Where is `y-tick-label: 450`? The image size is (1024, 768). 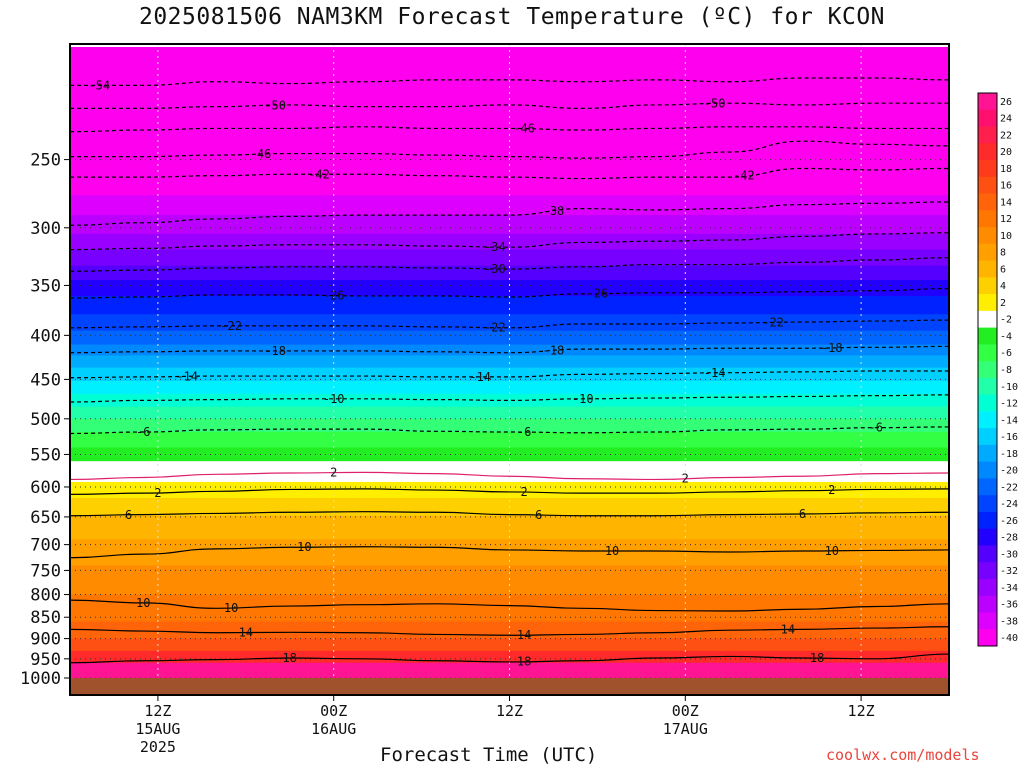
y-tick-label: 450 is located at coordinates (45, 380).